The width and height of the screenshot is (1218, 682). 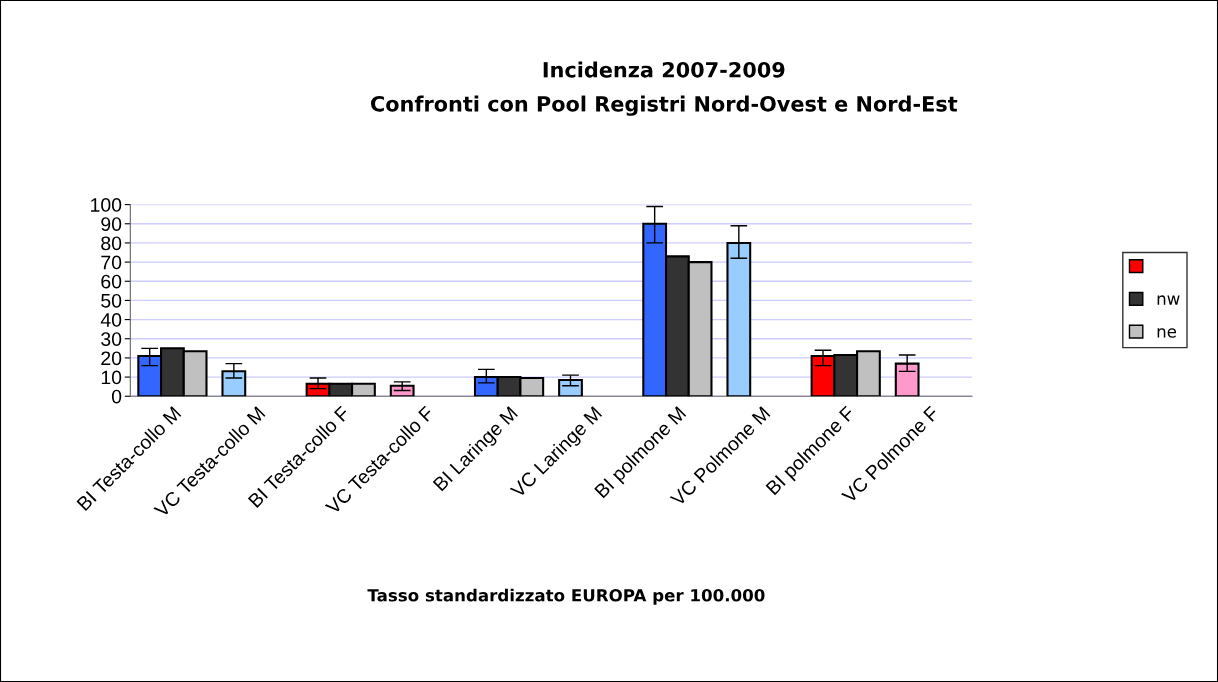 I want to click on chart-title: Incidenza 2007-2009, so click(x=664, y=69).